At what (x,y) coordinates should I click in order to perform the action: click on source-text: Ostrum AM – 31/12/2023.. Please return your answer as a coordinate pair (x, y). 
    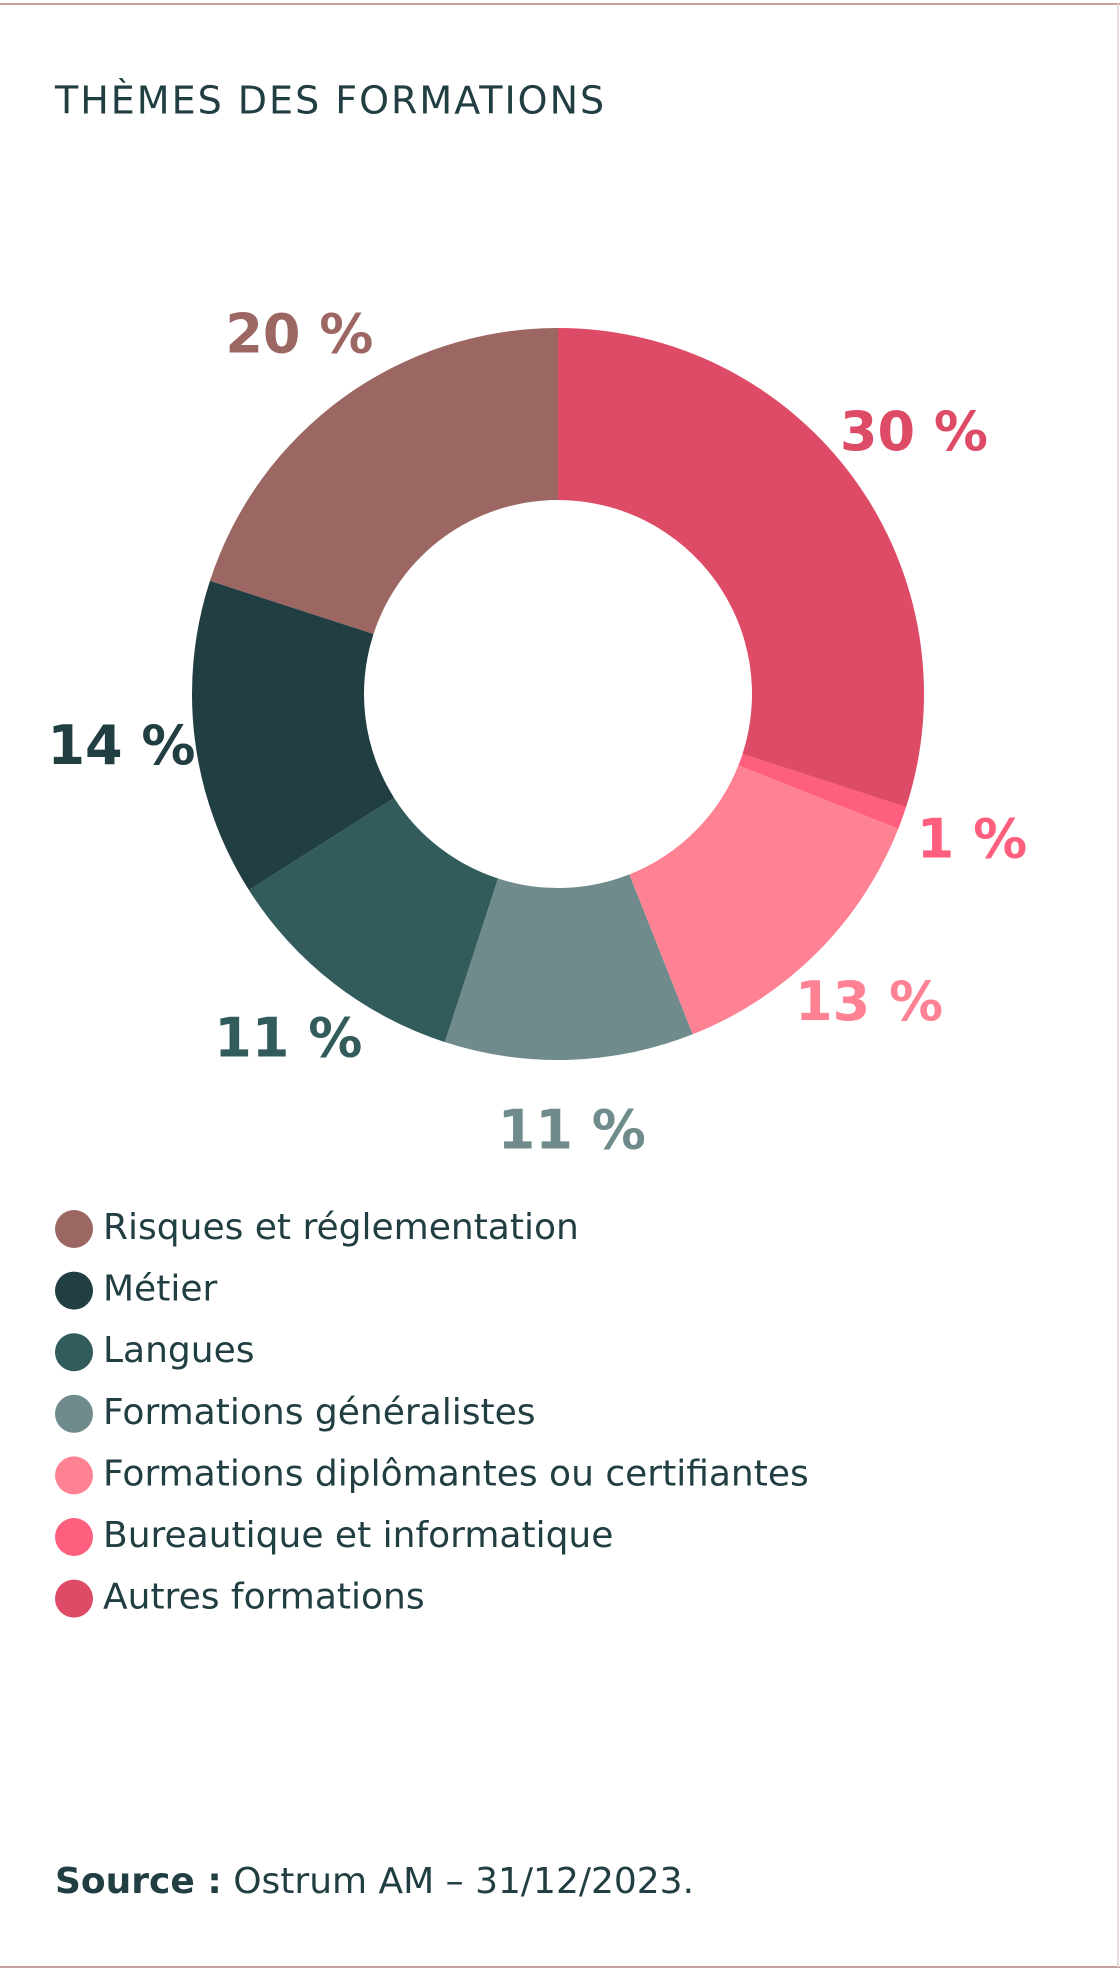
    Looking at the image, I should click on (463, 1881).